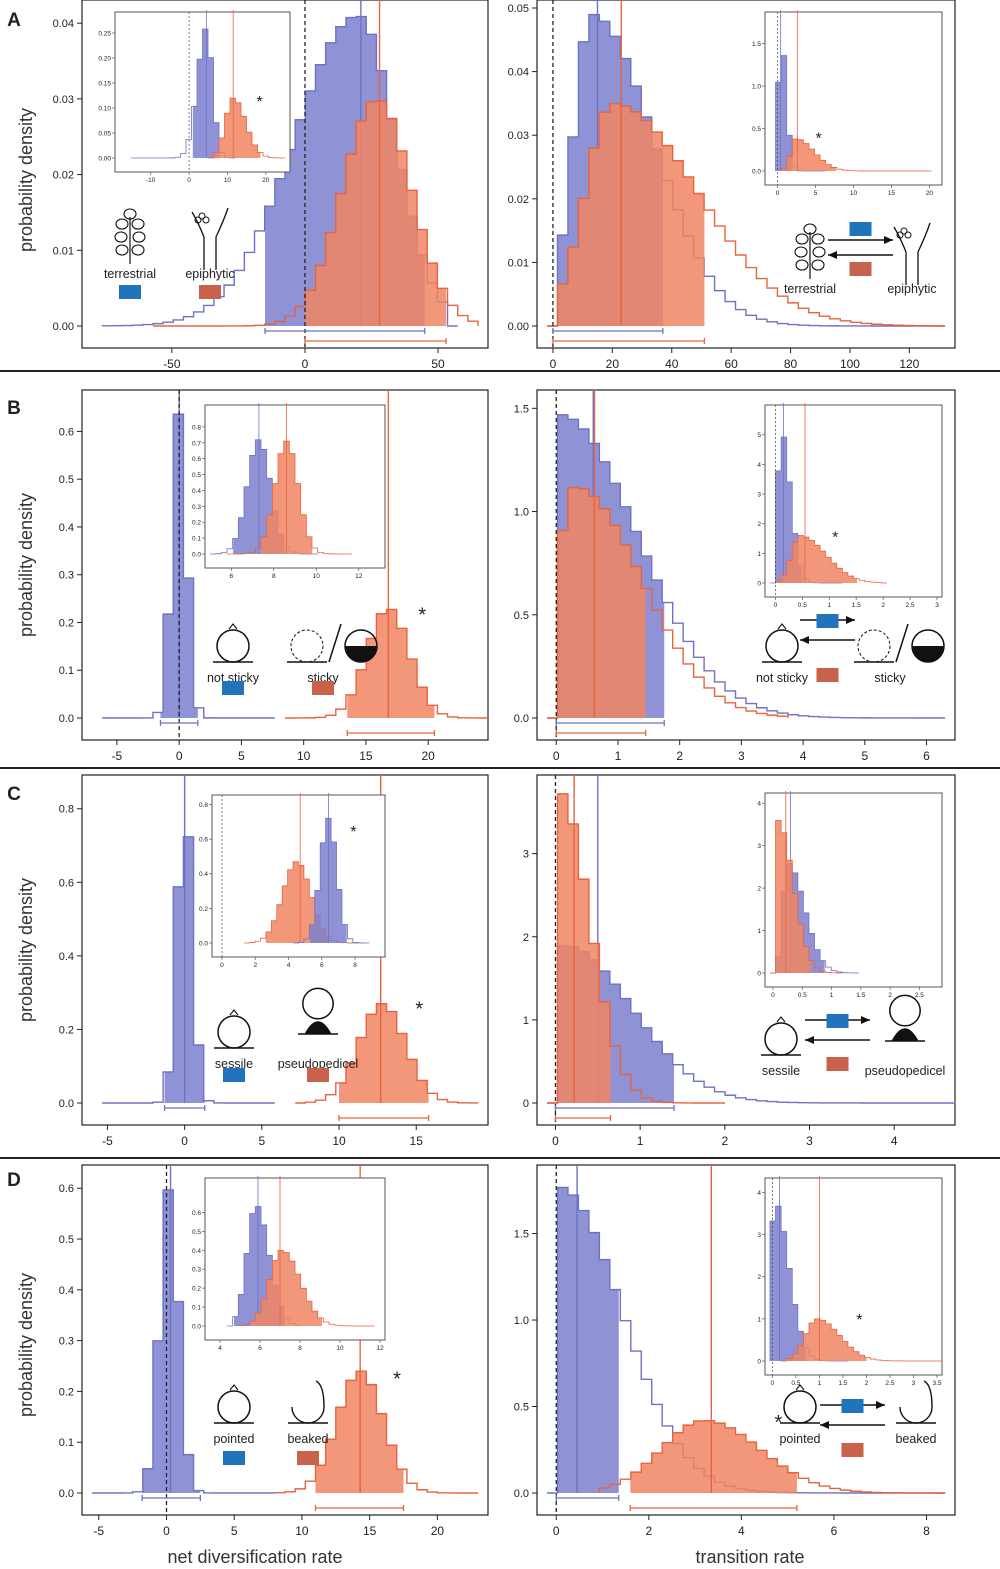 The height and width of the screenshot is (1569, 1000). What do you see at coordinates (890, 678) in the screenshot?
I see `state-label-1: sticky` at bounding box center [890, 678].